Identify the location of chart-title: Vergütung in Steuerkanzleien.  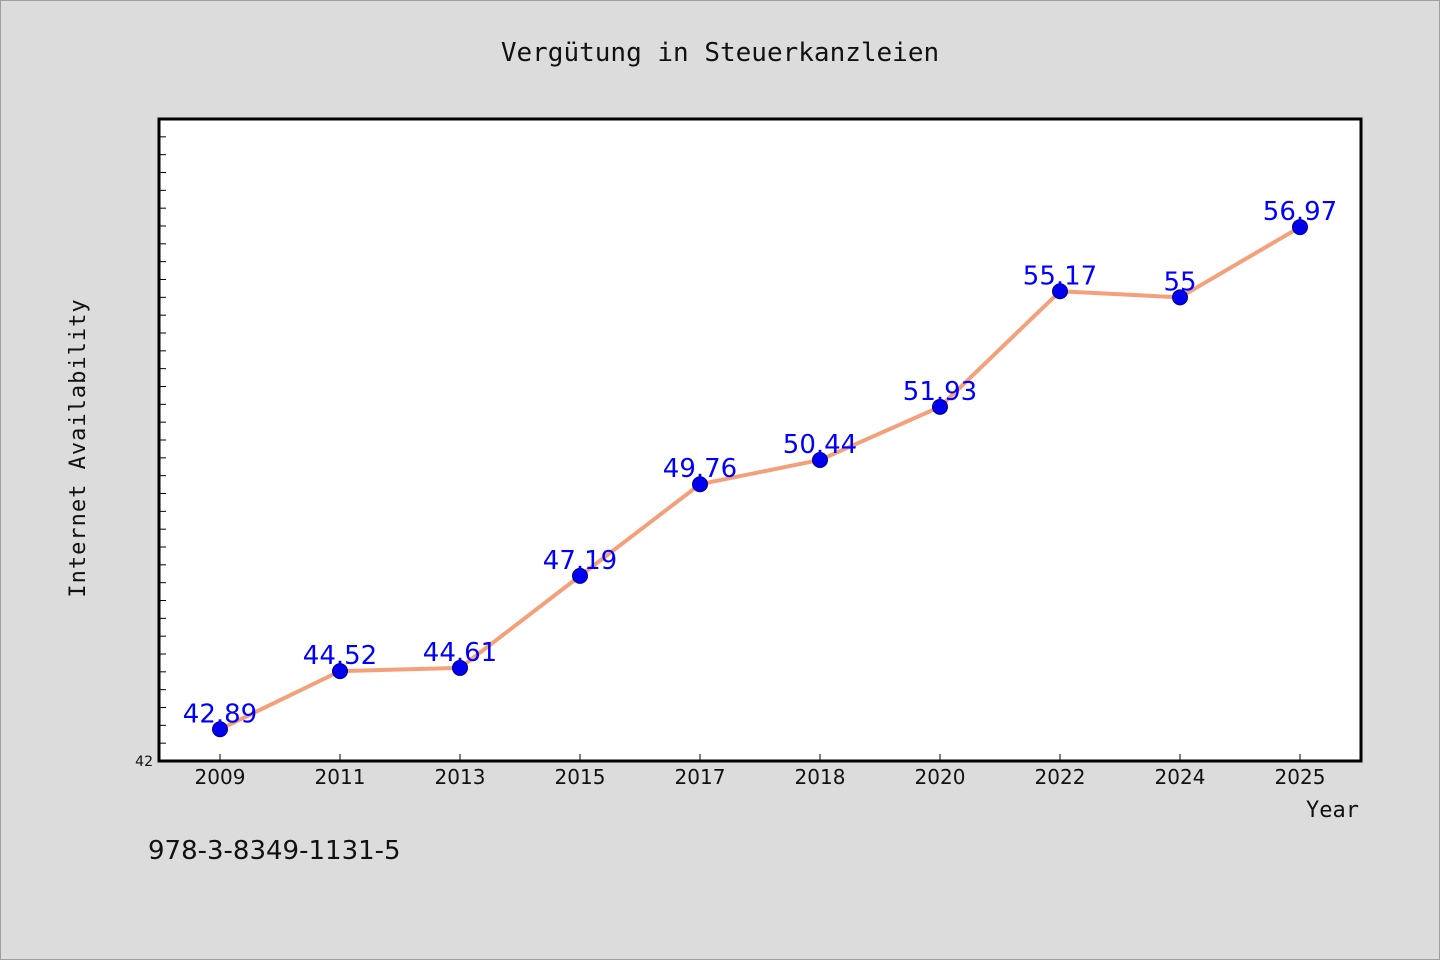
(720, 53).